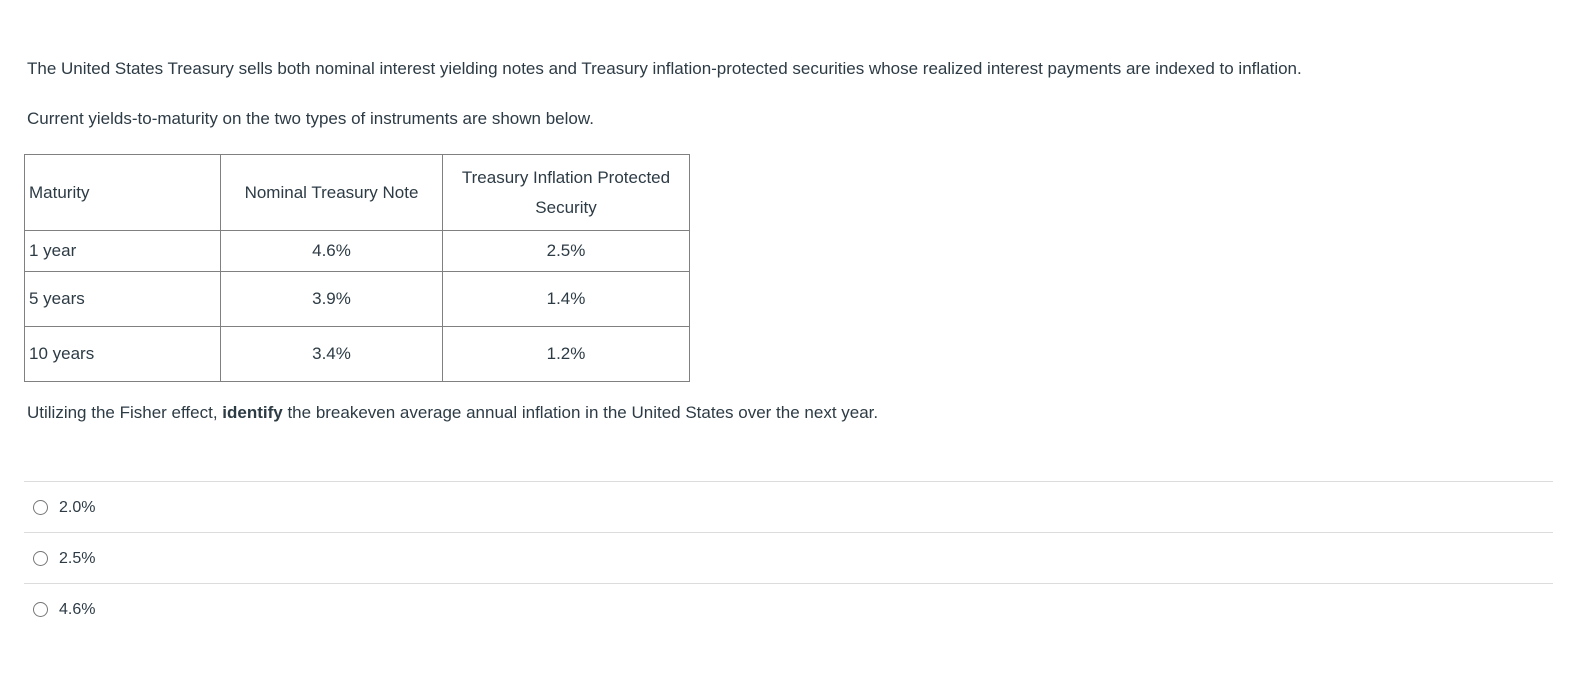  I want to click on nominal-yield-cell: 4.6%, so click(331, 251).